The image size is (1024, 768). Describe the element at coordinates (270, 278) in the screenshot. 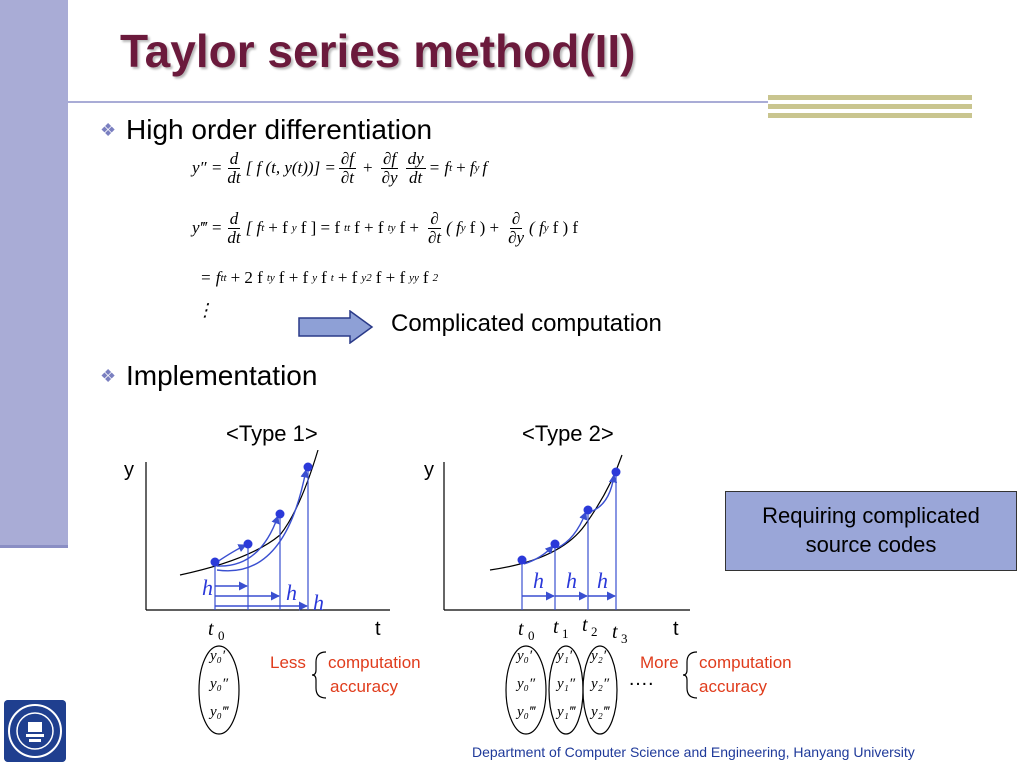

I see `sub: ty` at that location.